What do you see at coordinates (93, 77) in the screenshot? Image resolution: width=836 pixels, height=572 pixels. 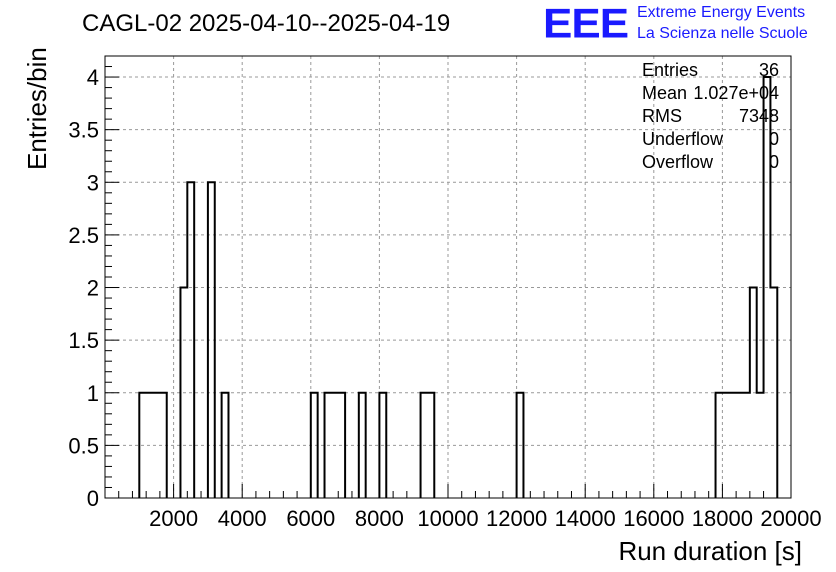 I see `y-tick-label: 4` at bounding box center [93, 77].